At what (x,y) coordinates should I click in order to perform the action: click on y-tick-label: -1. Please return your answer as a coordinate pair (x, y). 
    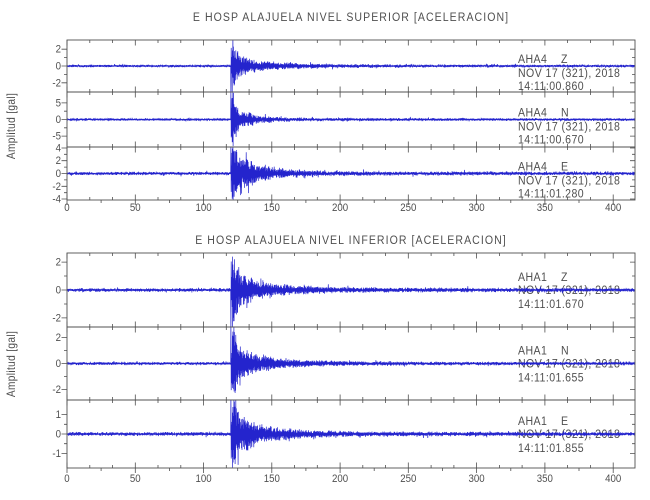
    Looking at the image, I should click on (56, 454).